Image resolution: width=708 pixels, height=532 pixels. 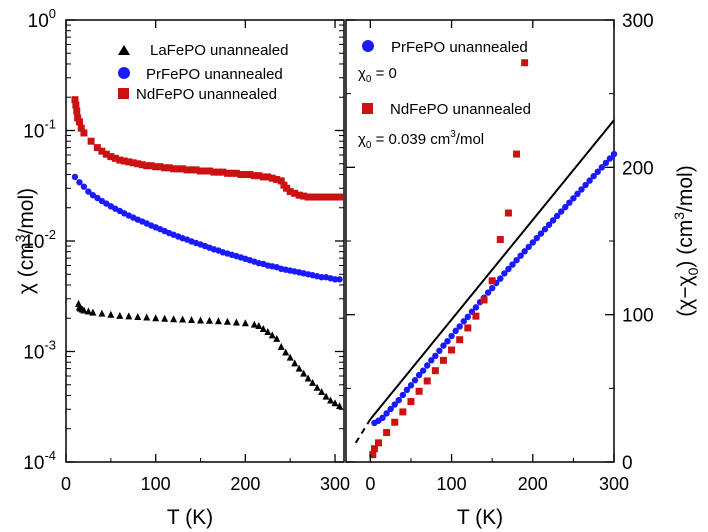 I want to click on left-y-label-tail: /mol), so click(x=26, y=211).